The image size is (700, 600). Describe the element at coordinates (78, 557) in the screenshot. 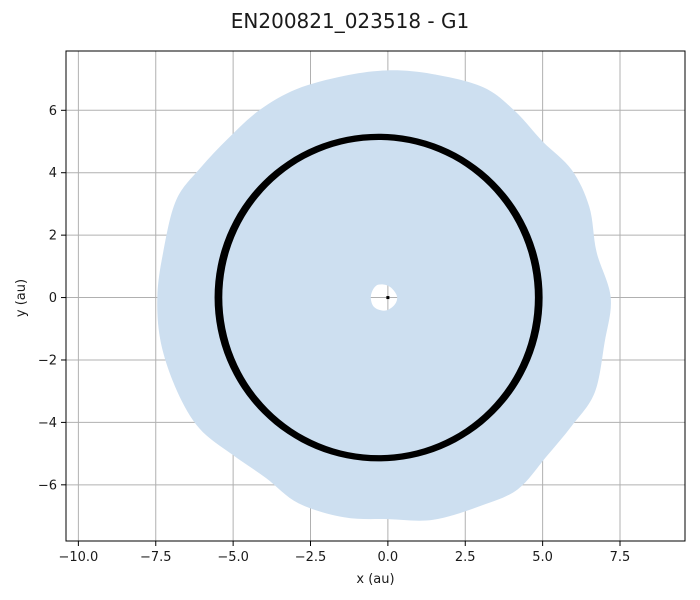

I see `x-tick-label: −10.0` at that location.